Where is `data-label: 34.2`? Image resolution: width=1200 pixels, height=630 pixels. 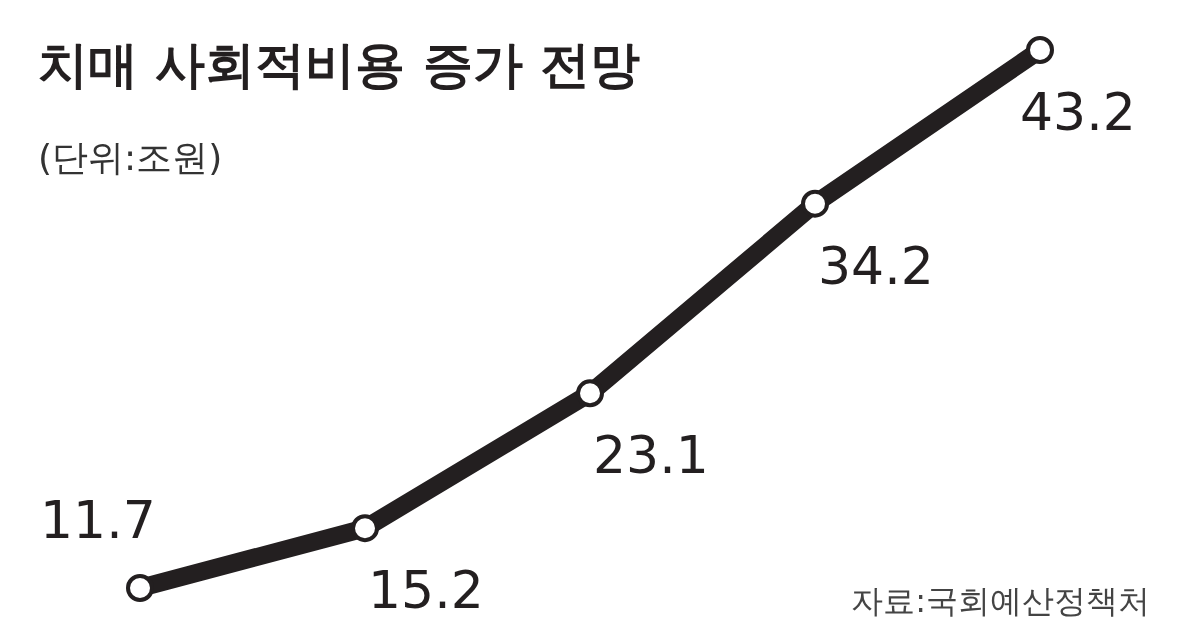 data-label: 34.2 is located at coordinates (876, 265).